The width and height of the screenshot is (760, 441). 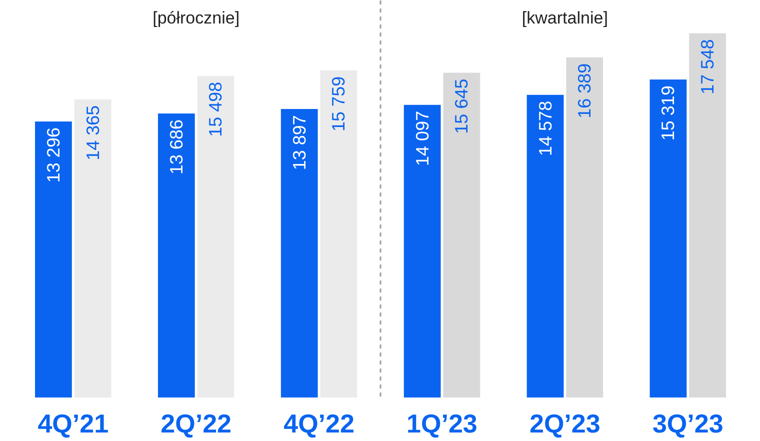 What do you see at coordinates (176, 146) in the screenshot?
I see `data-label: 13 686` at bounding box center [176, 146].